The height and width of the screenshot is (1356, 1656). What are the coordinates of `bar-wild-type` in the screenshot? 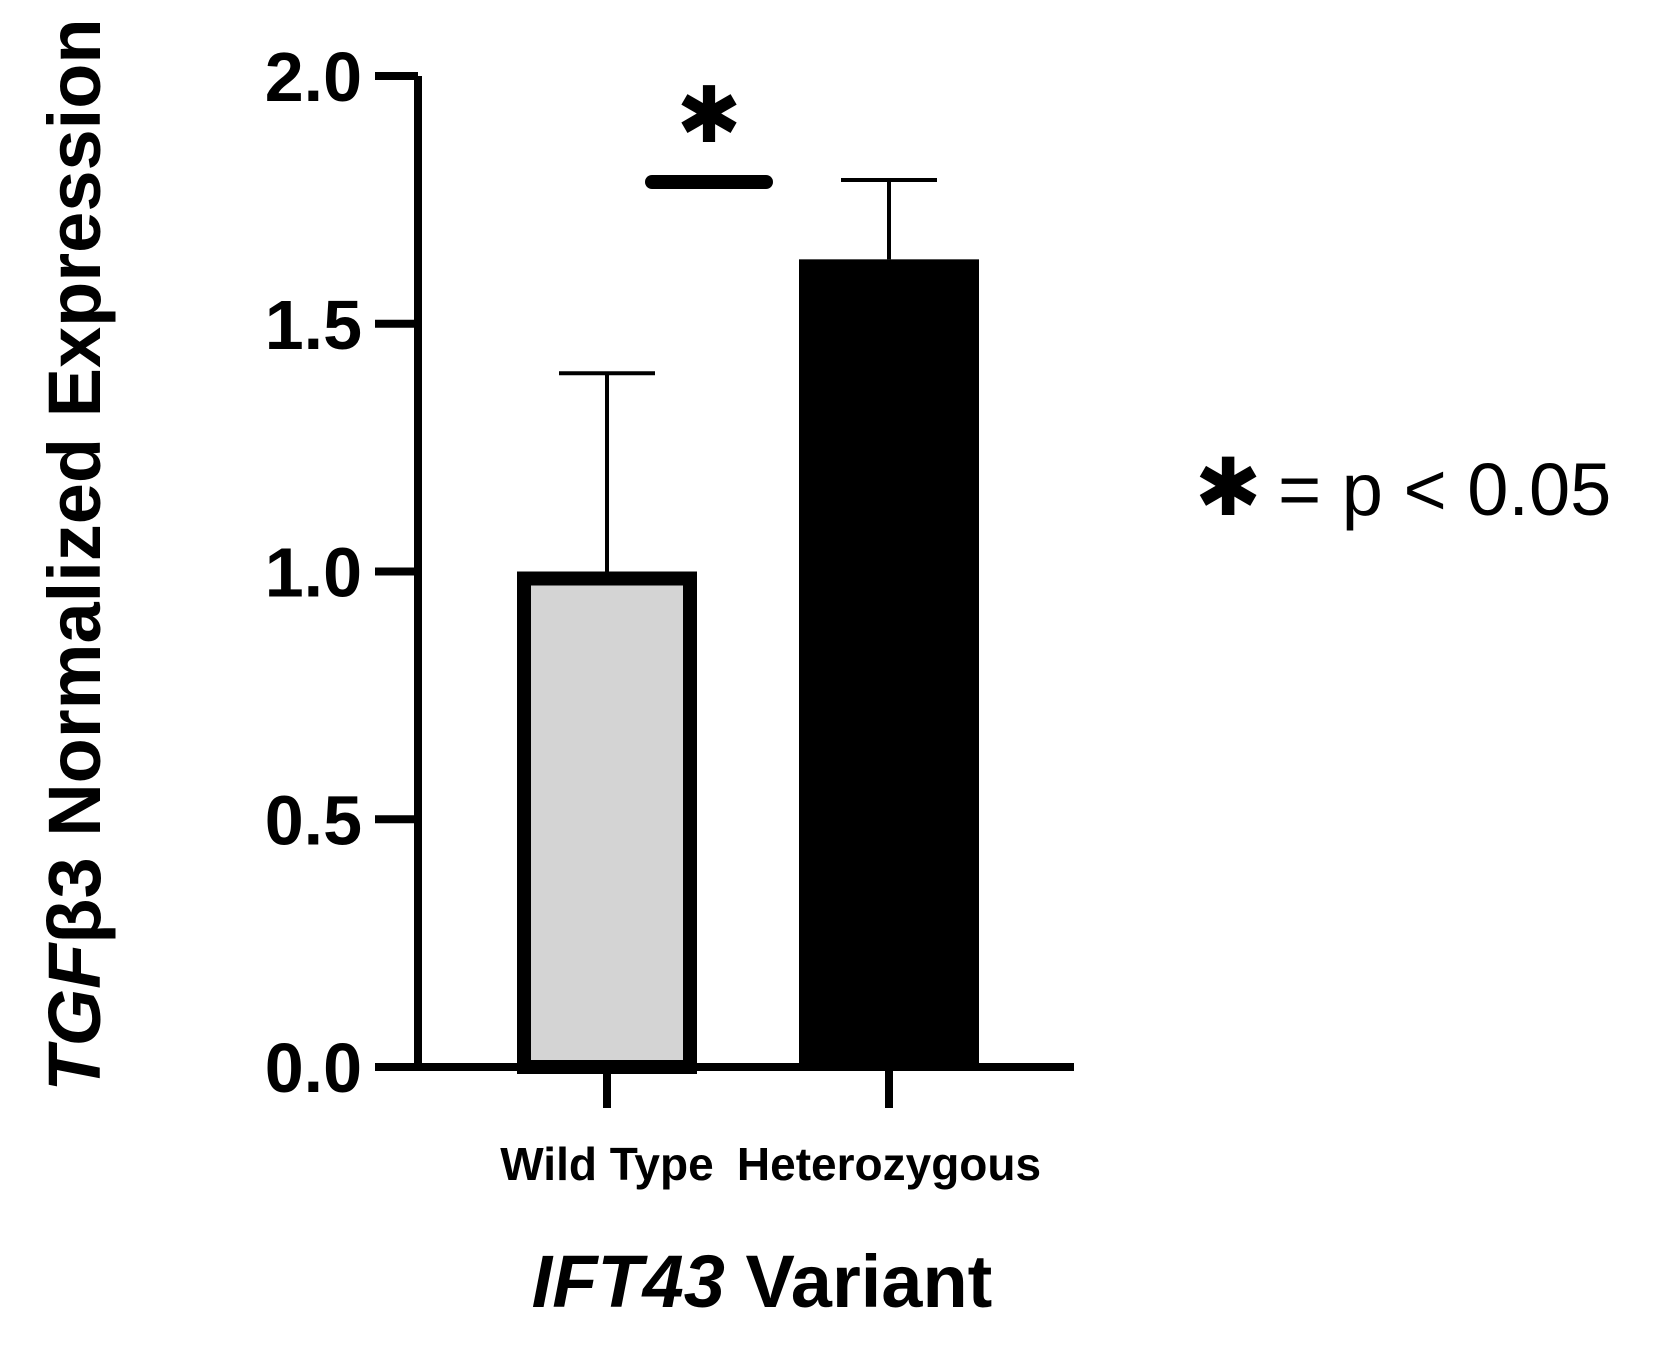 It's located at (607, 822).